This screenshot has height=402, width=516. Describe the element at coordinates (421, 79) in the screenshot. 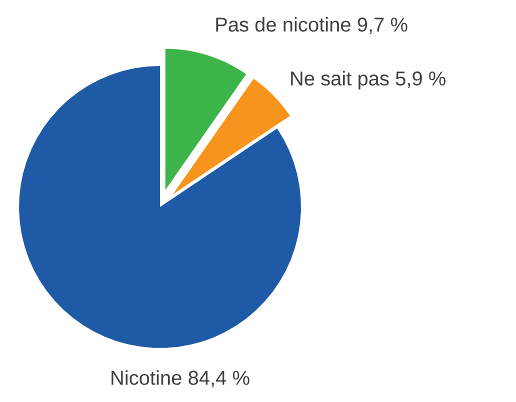

I see `data-label: 5,9 %` at that location.